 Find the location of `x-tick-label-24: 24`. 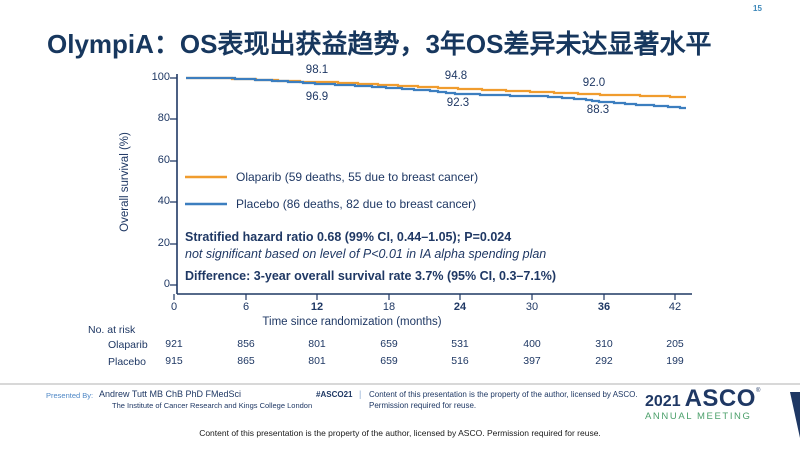

x-tick-label-24: 24 is located at coordinates (460, 307).